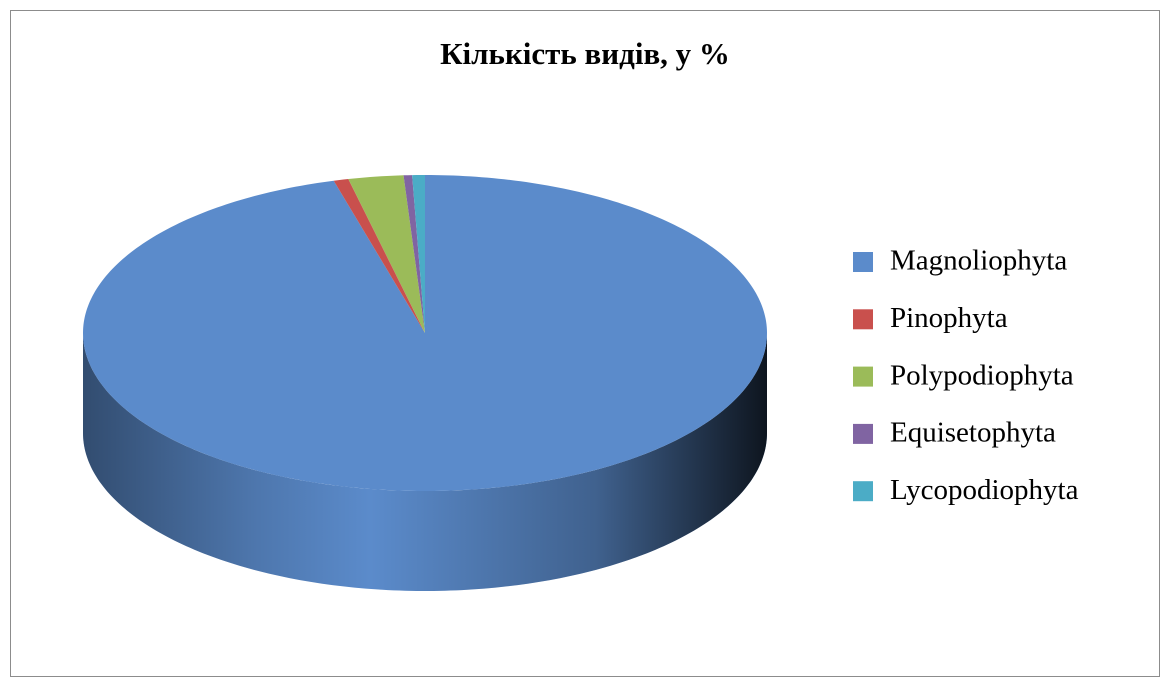 The image size is (1164, 677). What do you see at coordinates (585, 53) in the screenshot?
I see `chart-title: Кількість видів, у %` at bounding box center [585, 53].